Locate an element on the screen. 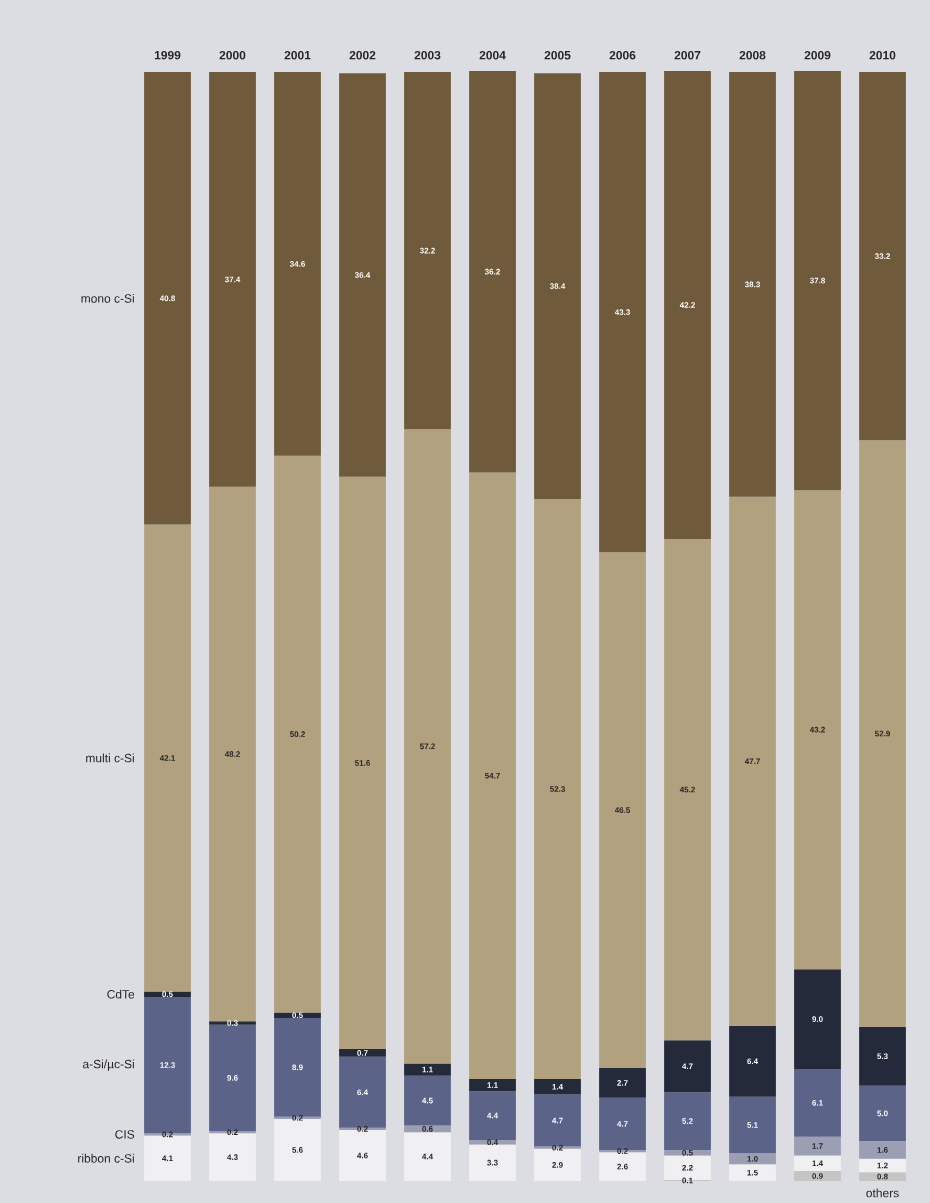 This screenshot has width=930, height=1203. data-label: 12.3 is located at coordinates (167, 1065).